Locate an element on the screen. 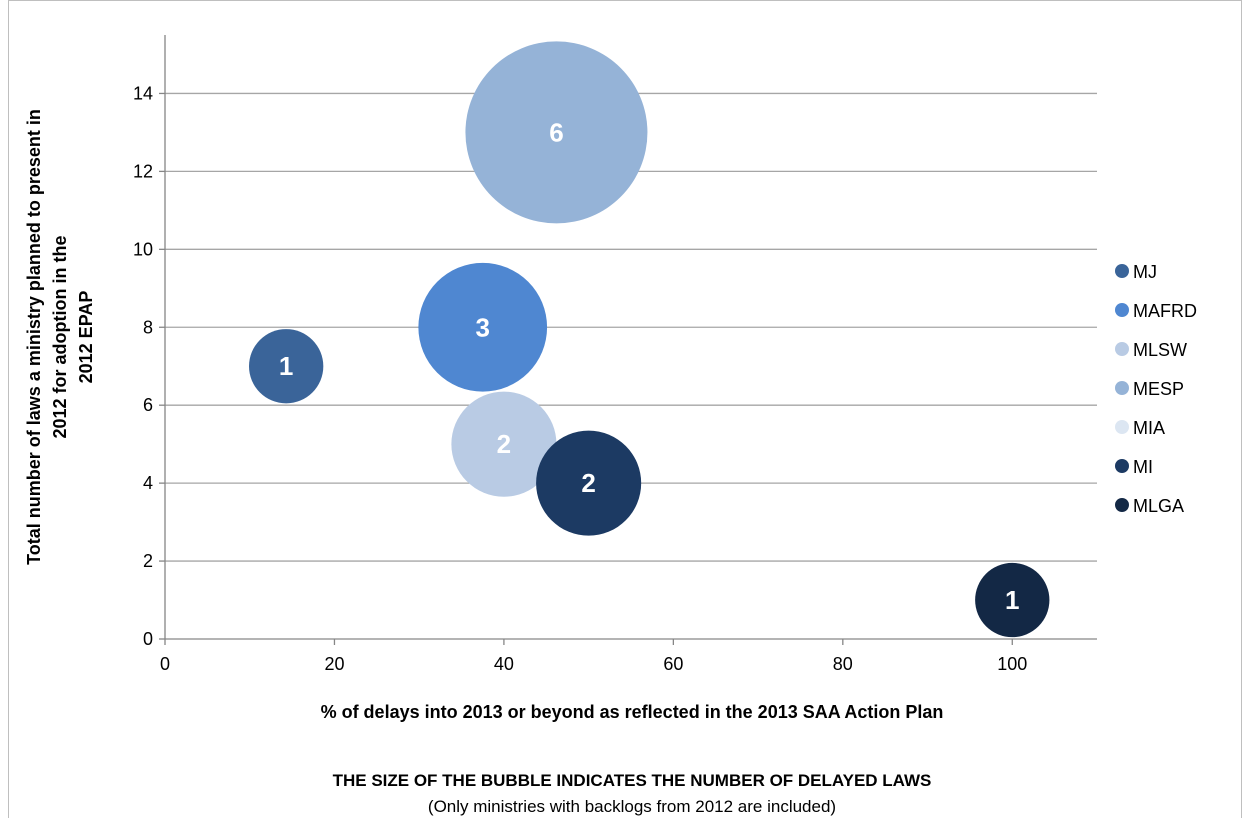  x-tick-label-20: 20 is located at coordinates (334, 664).